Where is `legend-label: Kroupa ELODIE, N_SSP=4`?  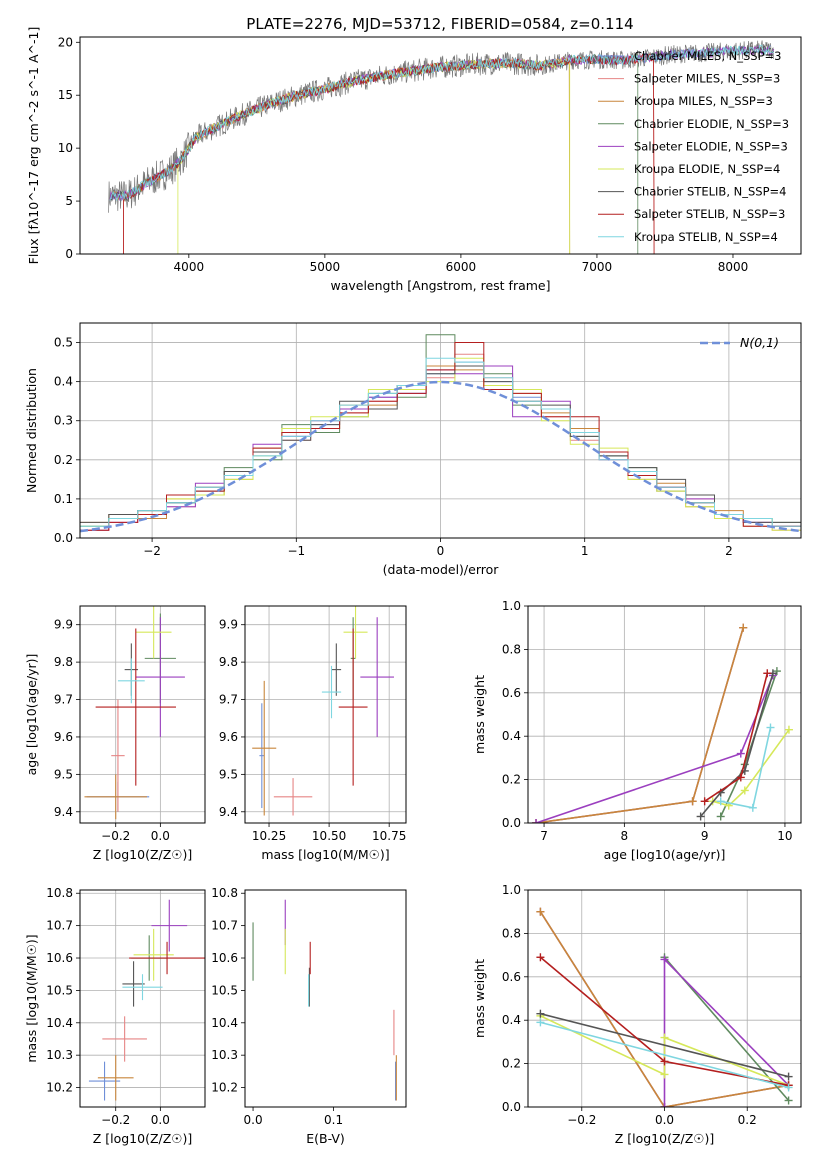
legend-label: Kroupa ELODIE, N_SSP=4 is located at coordinates (707, 169).